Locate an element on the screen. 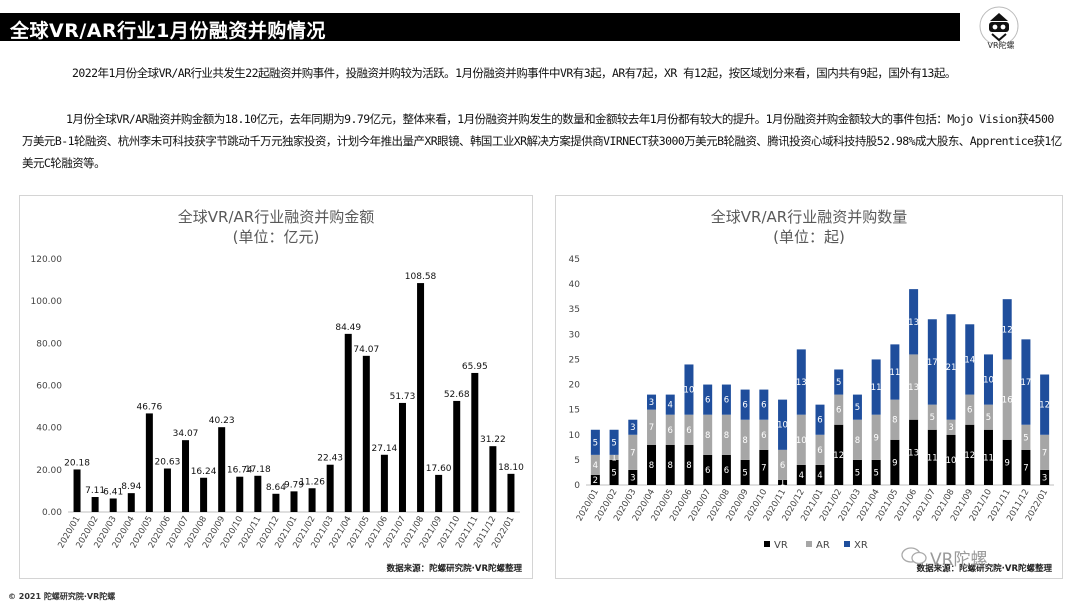  data-label: 20.18 is located at coordinates (77, 463).